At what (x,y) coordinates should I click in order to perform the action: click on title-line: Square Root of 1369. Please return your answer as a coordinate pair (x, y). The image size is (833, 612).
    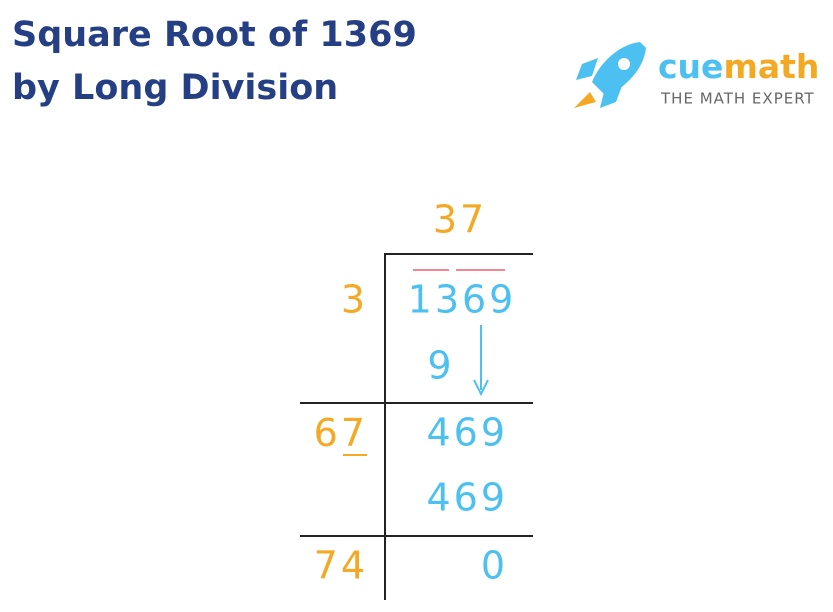
    Looking at the image, I should click on (214, 35).